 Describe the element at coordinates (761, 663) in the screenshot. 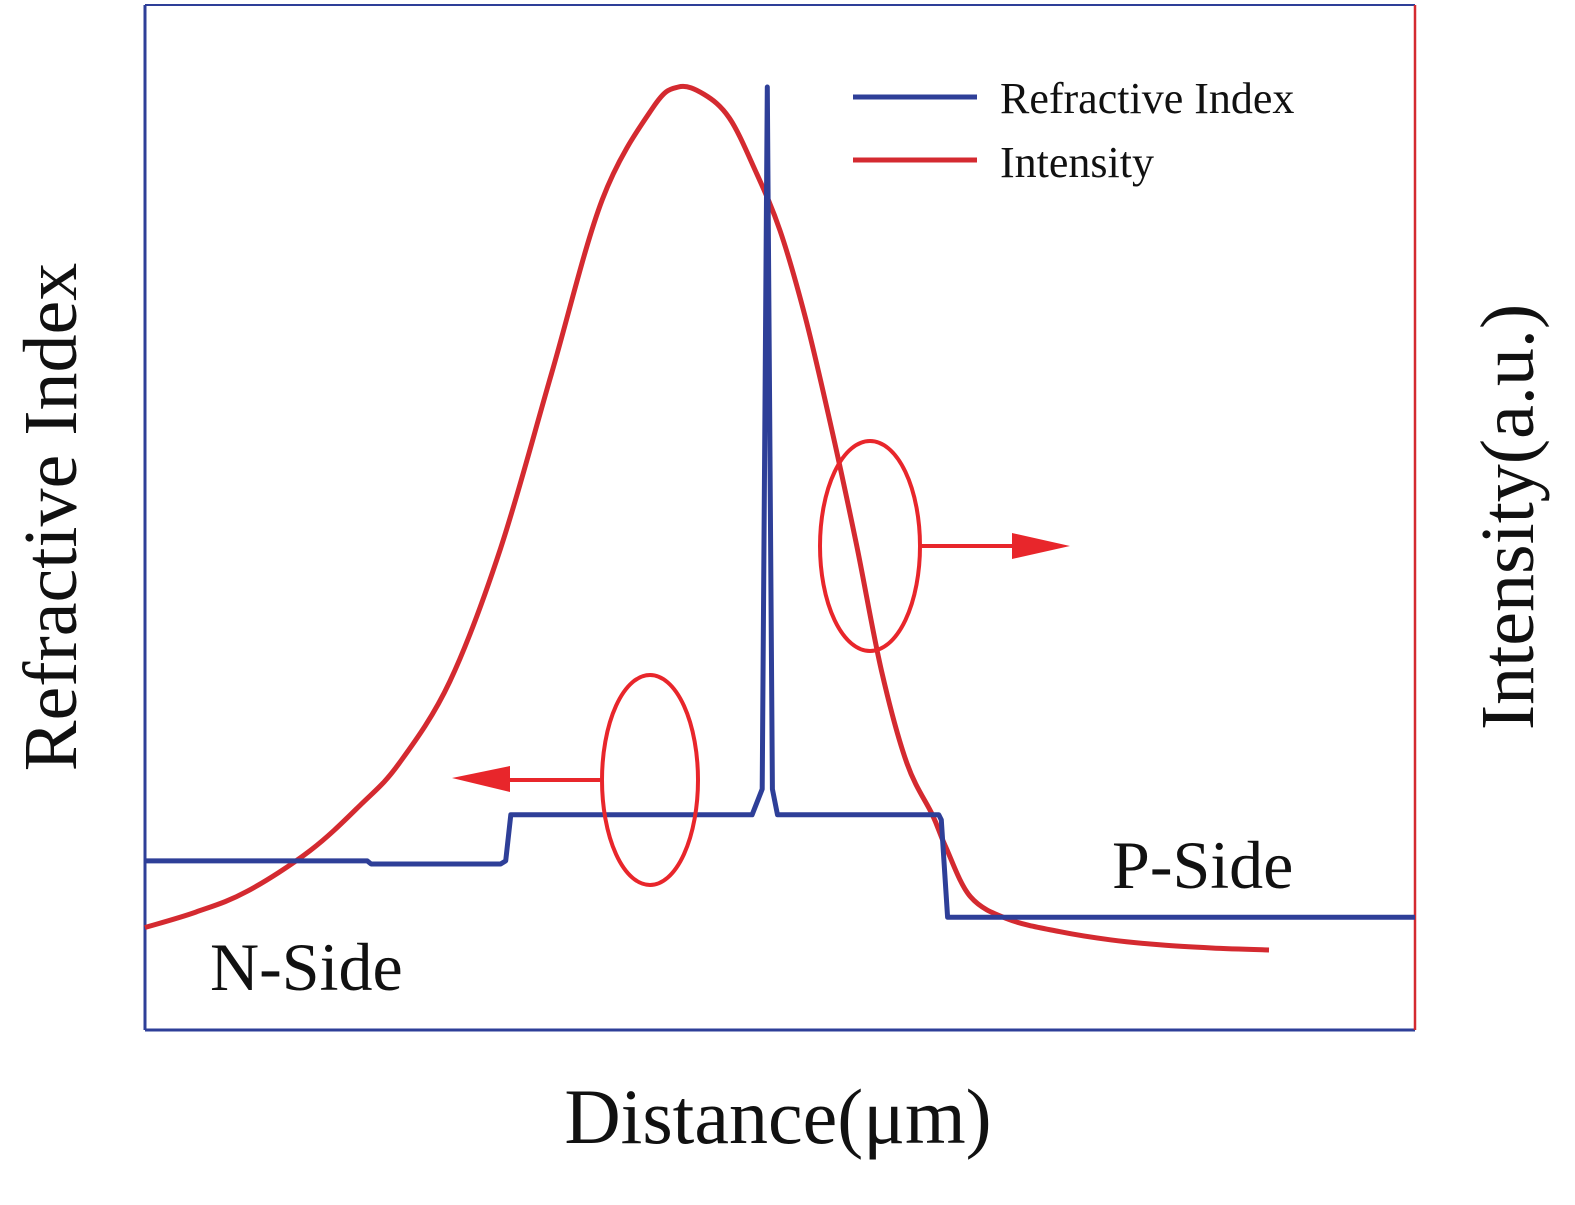

I see `marker-layer` at that location.